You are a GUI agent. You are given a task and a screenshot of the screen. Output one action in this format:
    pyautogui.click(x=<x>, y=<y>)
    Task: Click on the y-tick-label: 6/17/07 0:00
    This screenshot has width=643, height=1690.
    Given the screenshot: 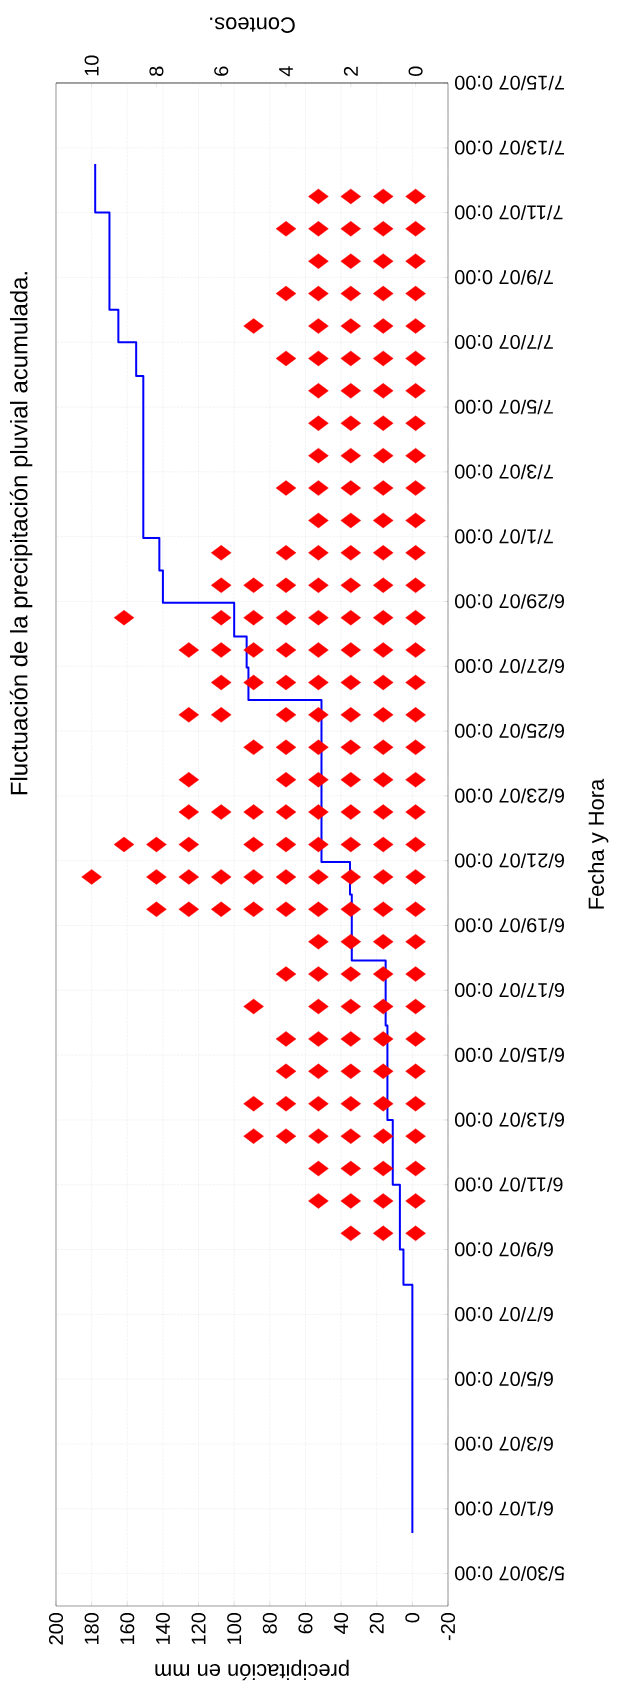 What is the action you would take?
    pyautogui.click(x=509, y=990)
    